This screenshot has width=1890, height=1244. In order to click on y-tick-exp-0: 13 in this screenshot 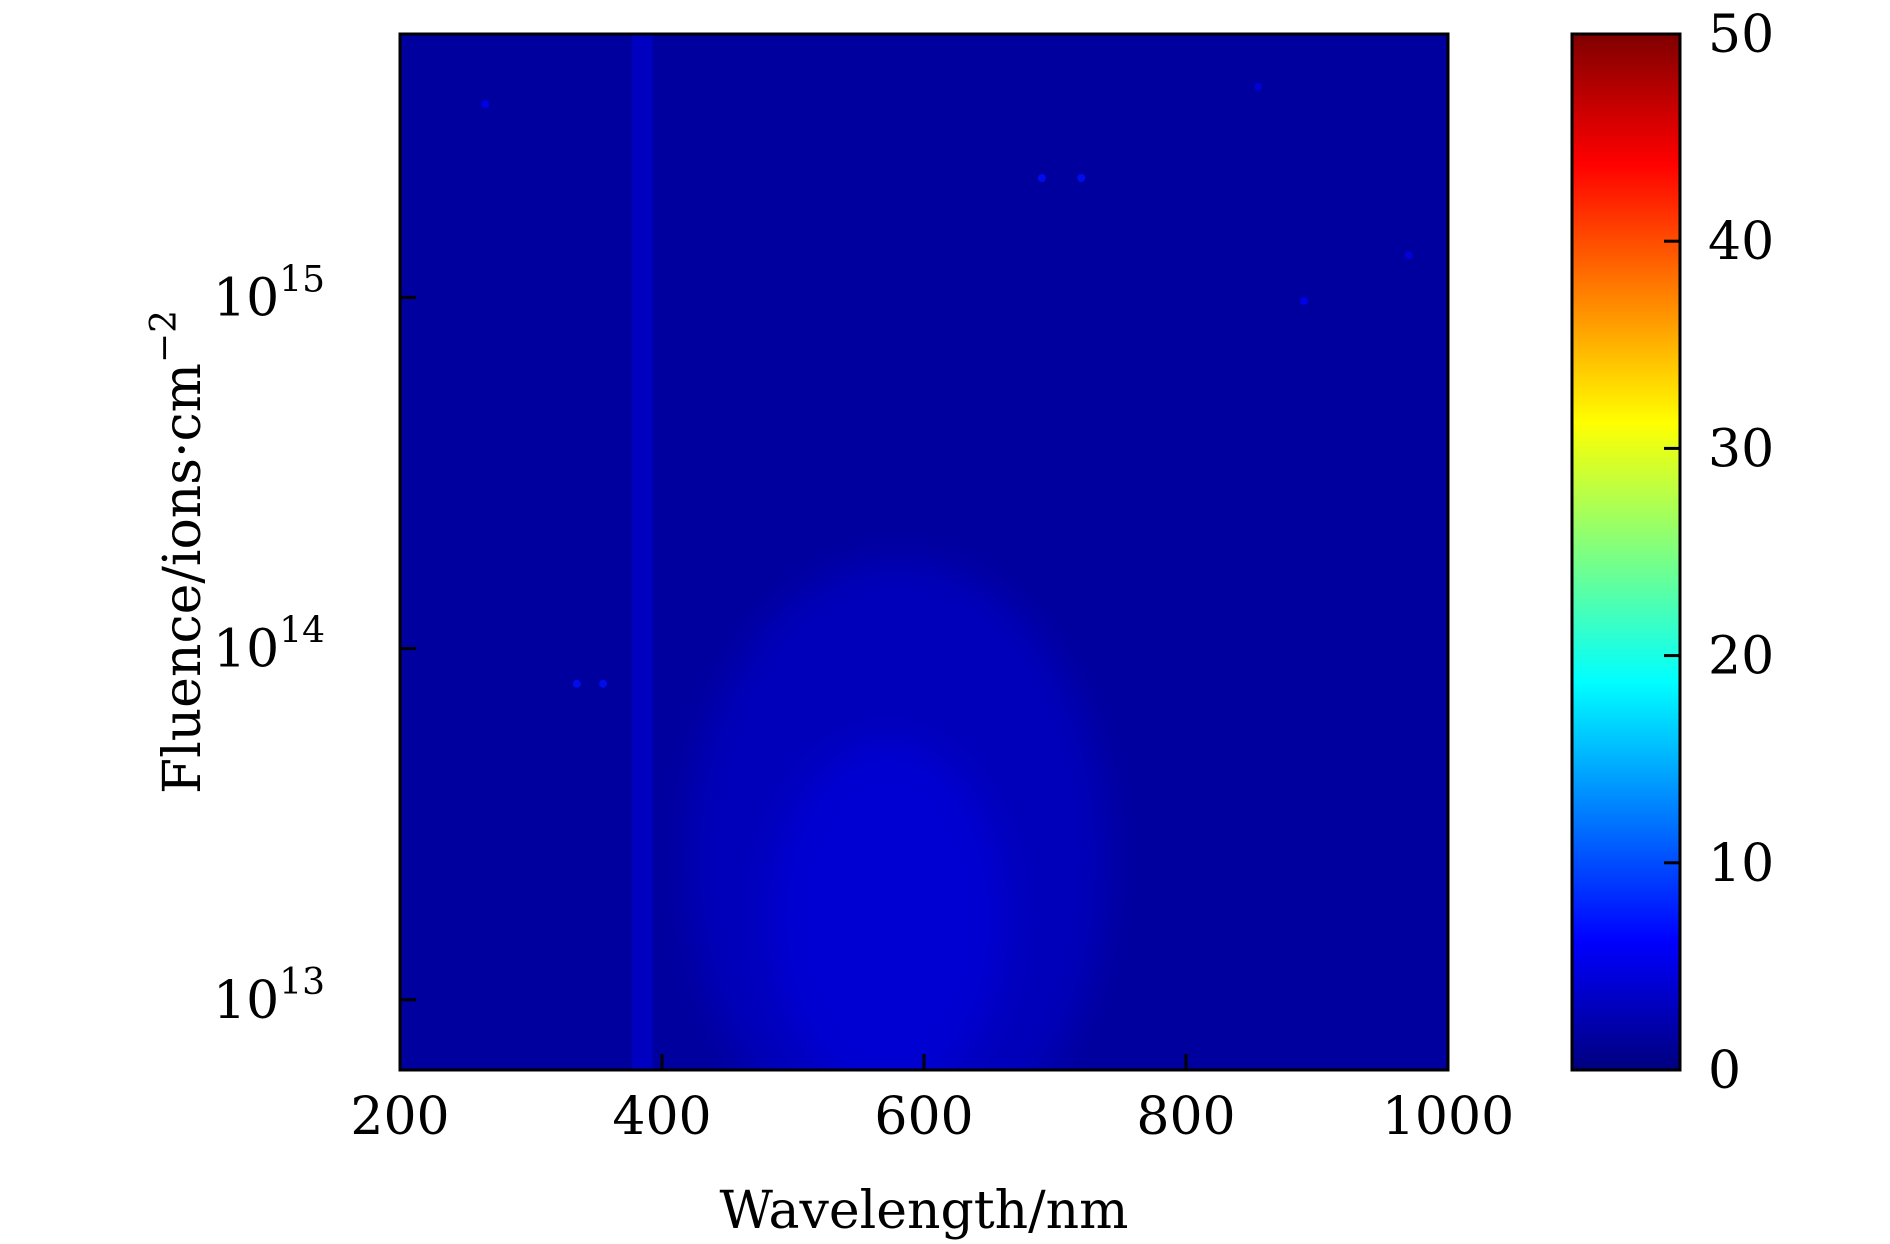, I will do `click(302, 982)`.